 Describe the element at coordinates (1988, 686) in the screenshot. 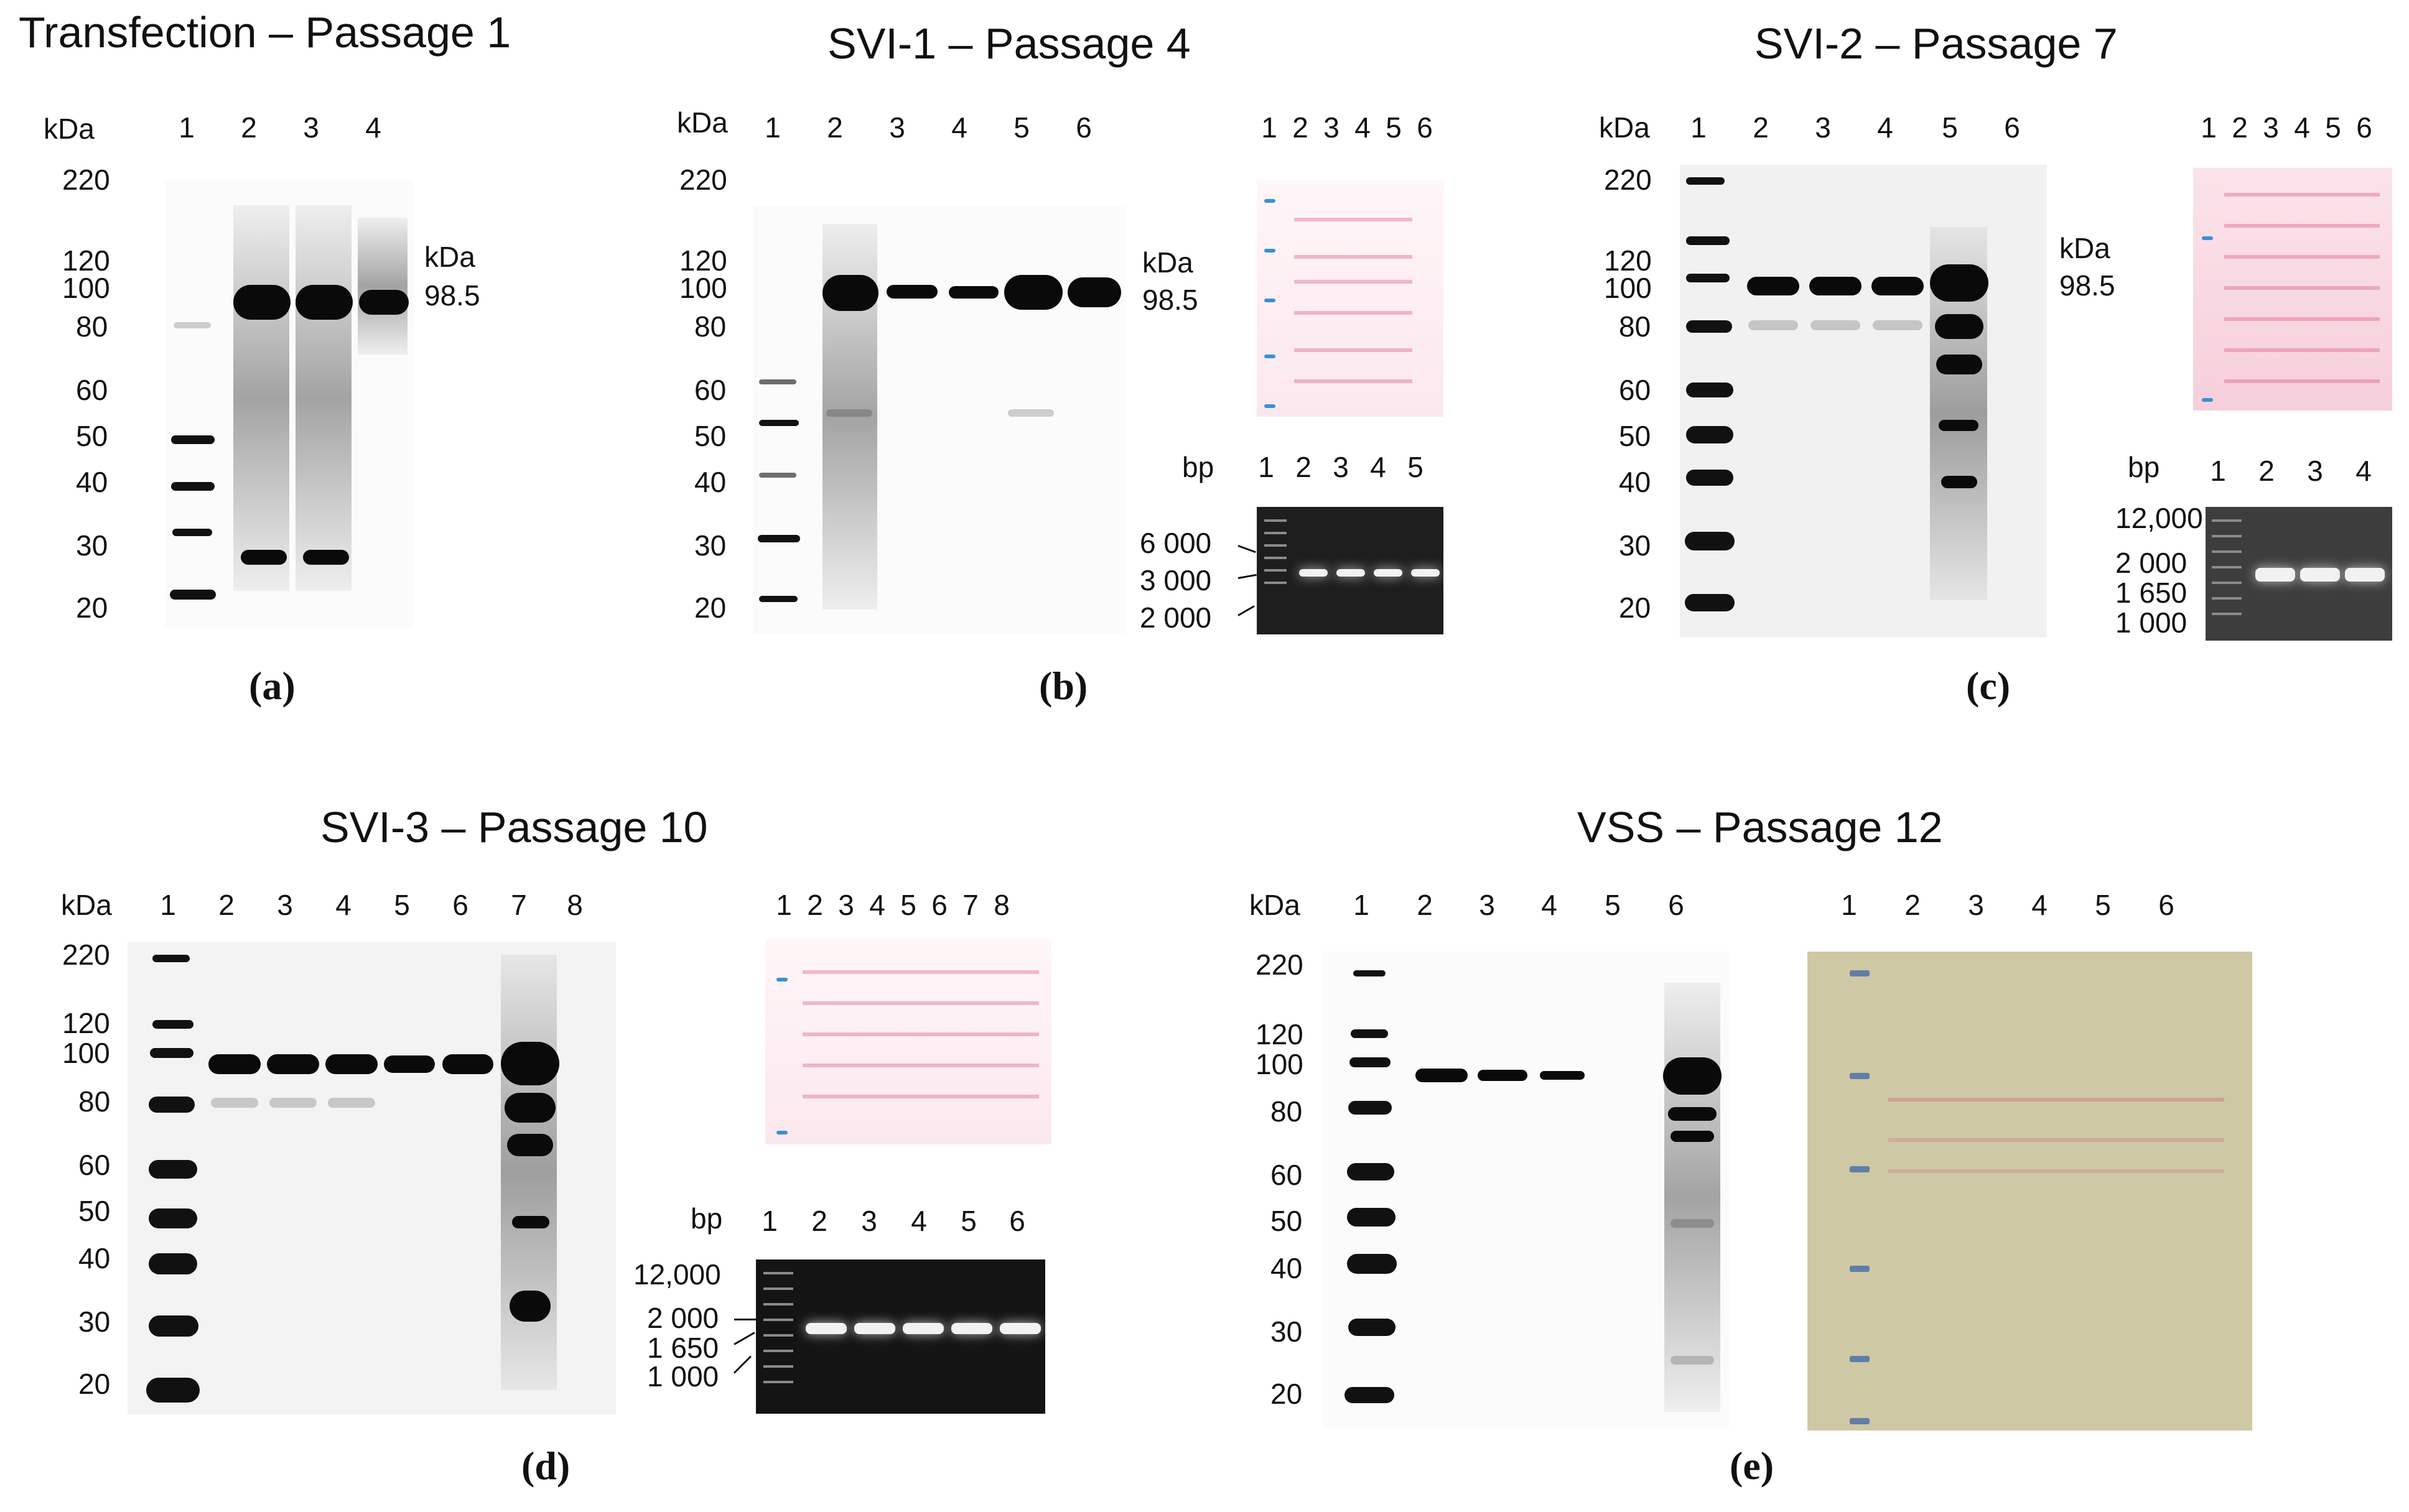

I see `panel-c-caption: (c)` at that location.